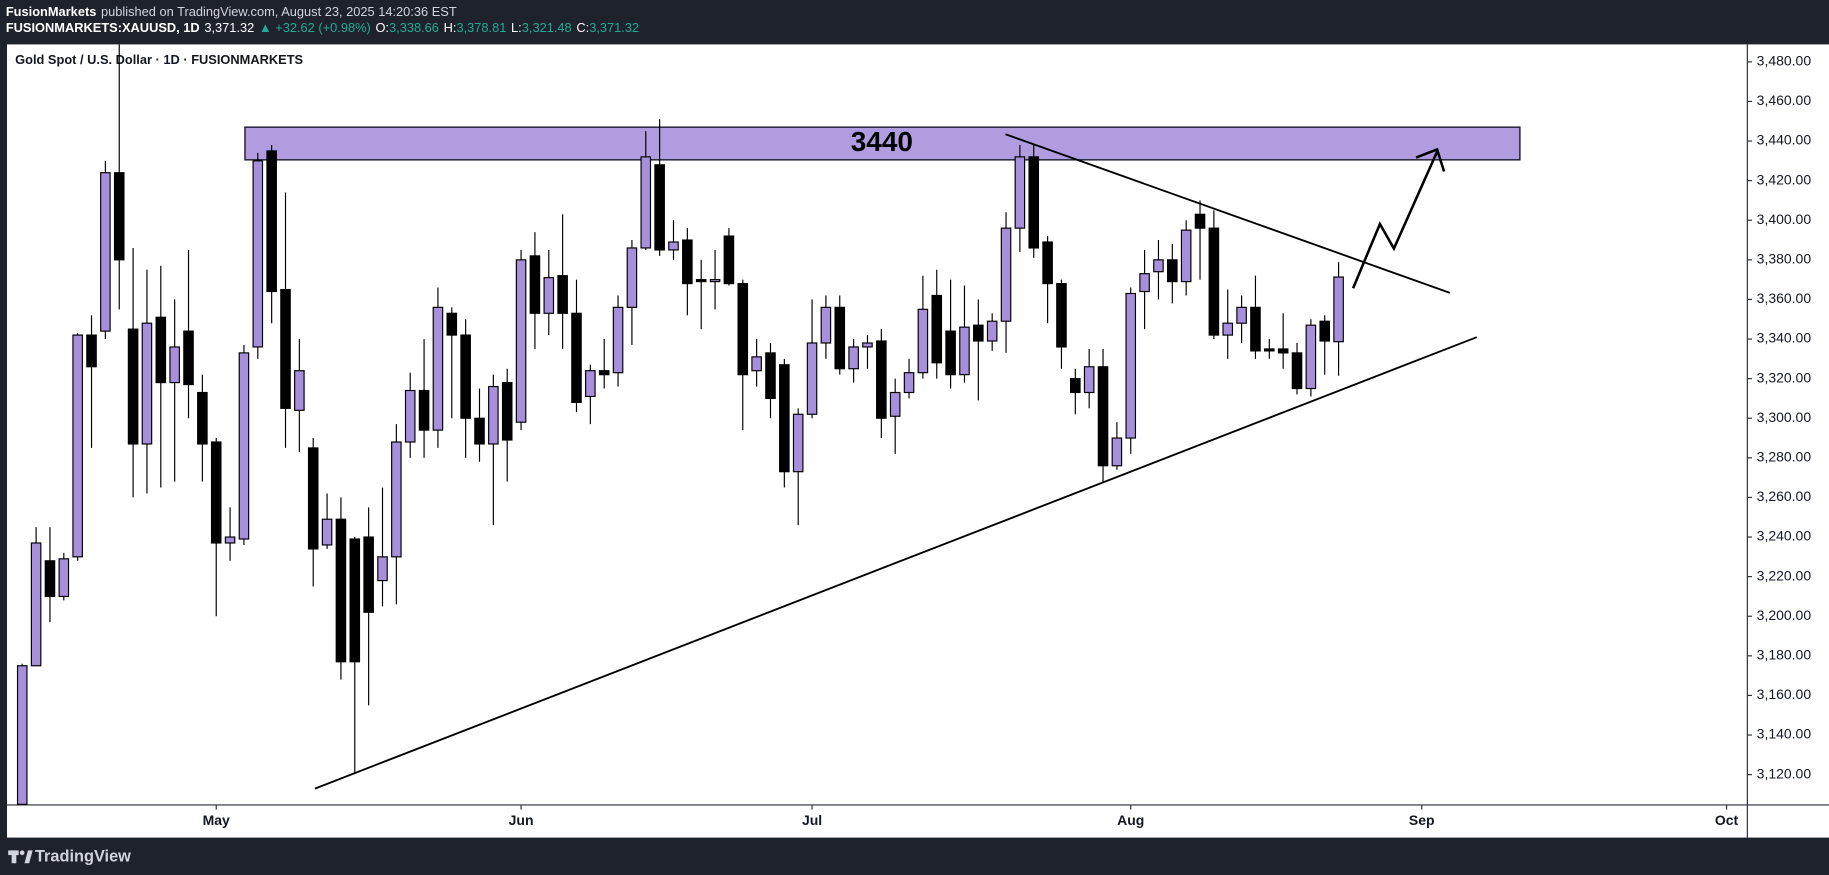 Image resolution: width=1829 pixels, height=875 pixels. I want to click on y-tick-label: 3,280.00, so click(1784, 457).